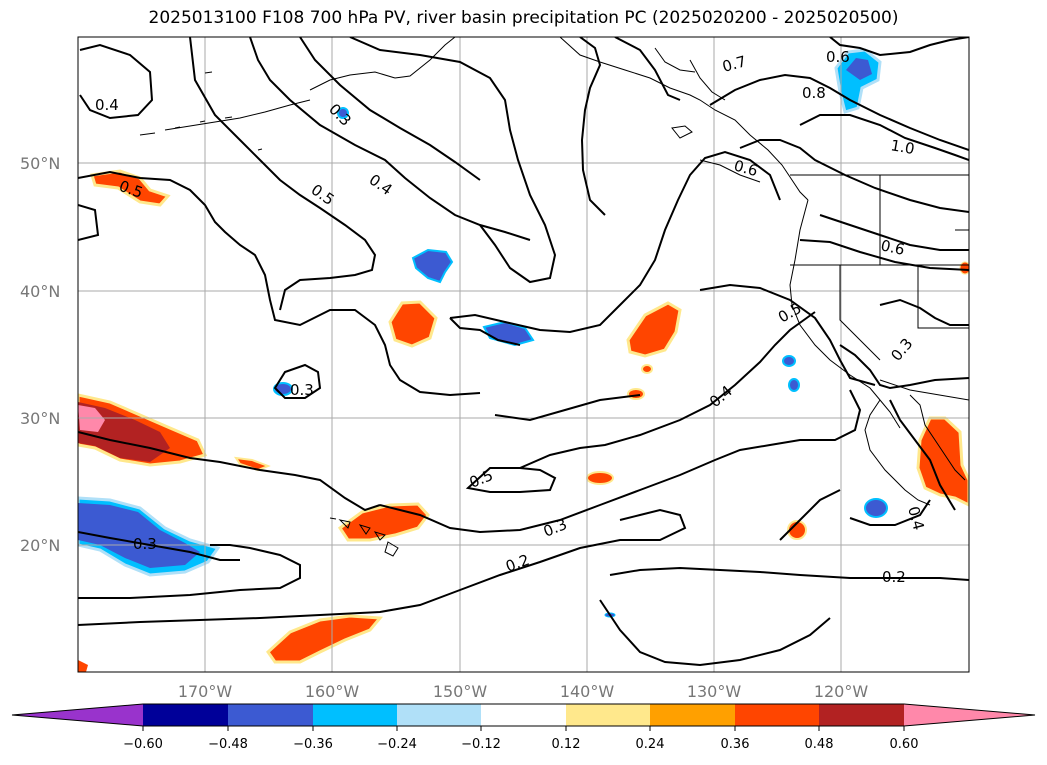  I want to click on contour-label: 1.0, so click(902, 147).